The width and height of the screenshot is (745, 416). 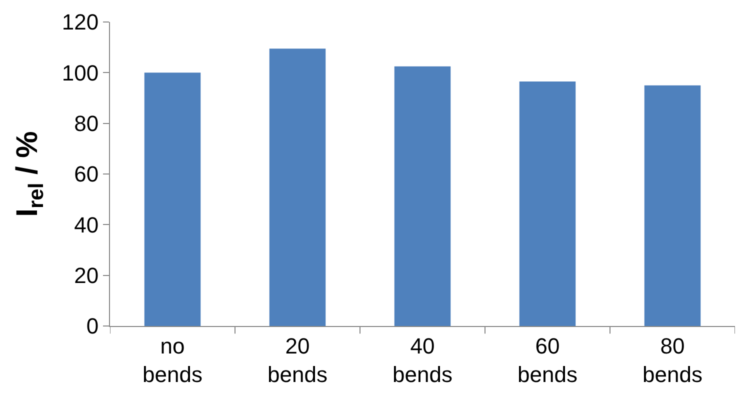 I want to click on y-tick-label: 120, so click(x=80, y=22).